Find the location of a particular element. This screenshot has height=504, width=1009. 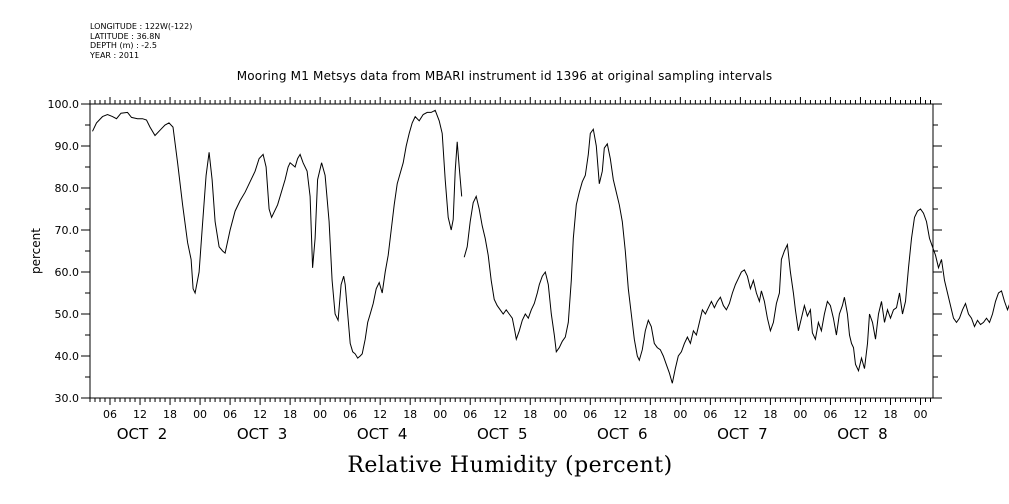

y-tick-label: 80.0 is located at coordinates (67, 188).